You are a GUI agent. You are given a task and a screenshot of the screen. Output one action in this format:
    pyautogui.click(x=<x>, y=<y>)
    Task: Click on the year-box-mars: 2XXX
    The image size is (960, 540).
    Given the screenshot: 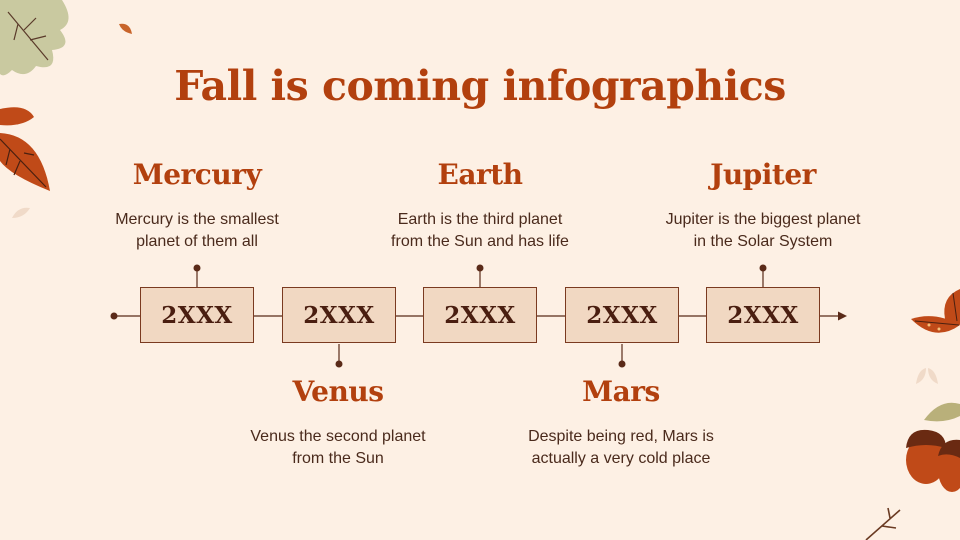 What is the action you would take?
    pyautogui.click(x=622, y=315)
    